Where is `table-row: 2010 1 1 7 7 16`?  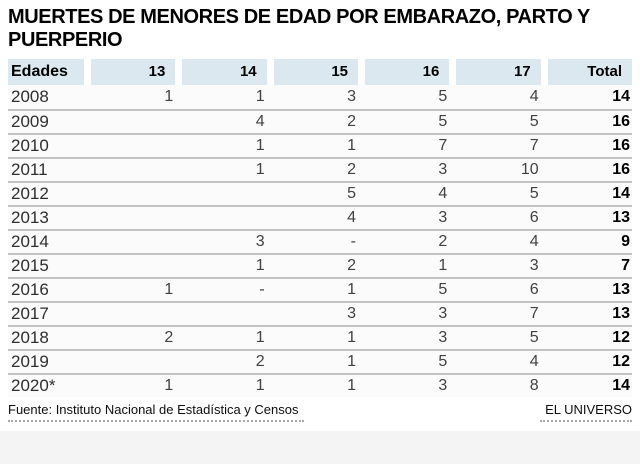 table-row: 2010 1 1 7 7 16 is located at coordinates (320, 145).